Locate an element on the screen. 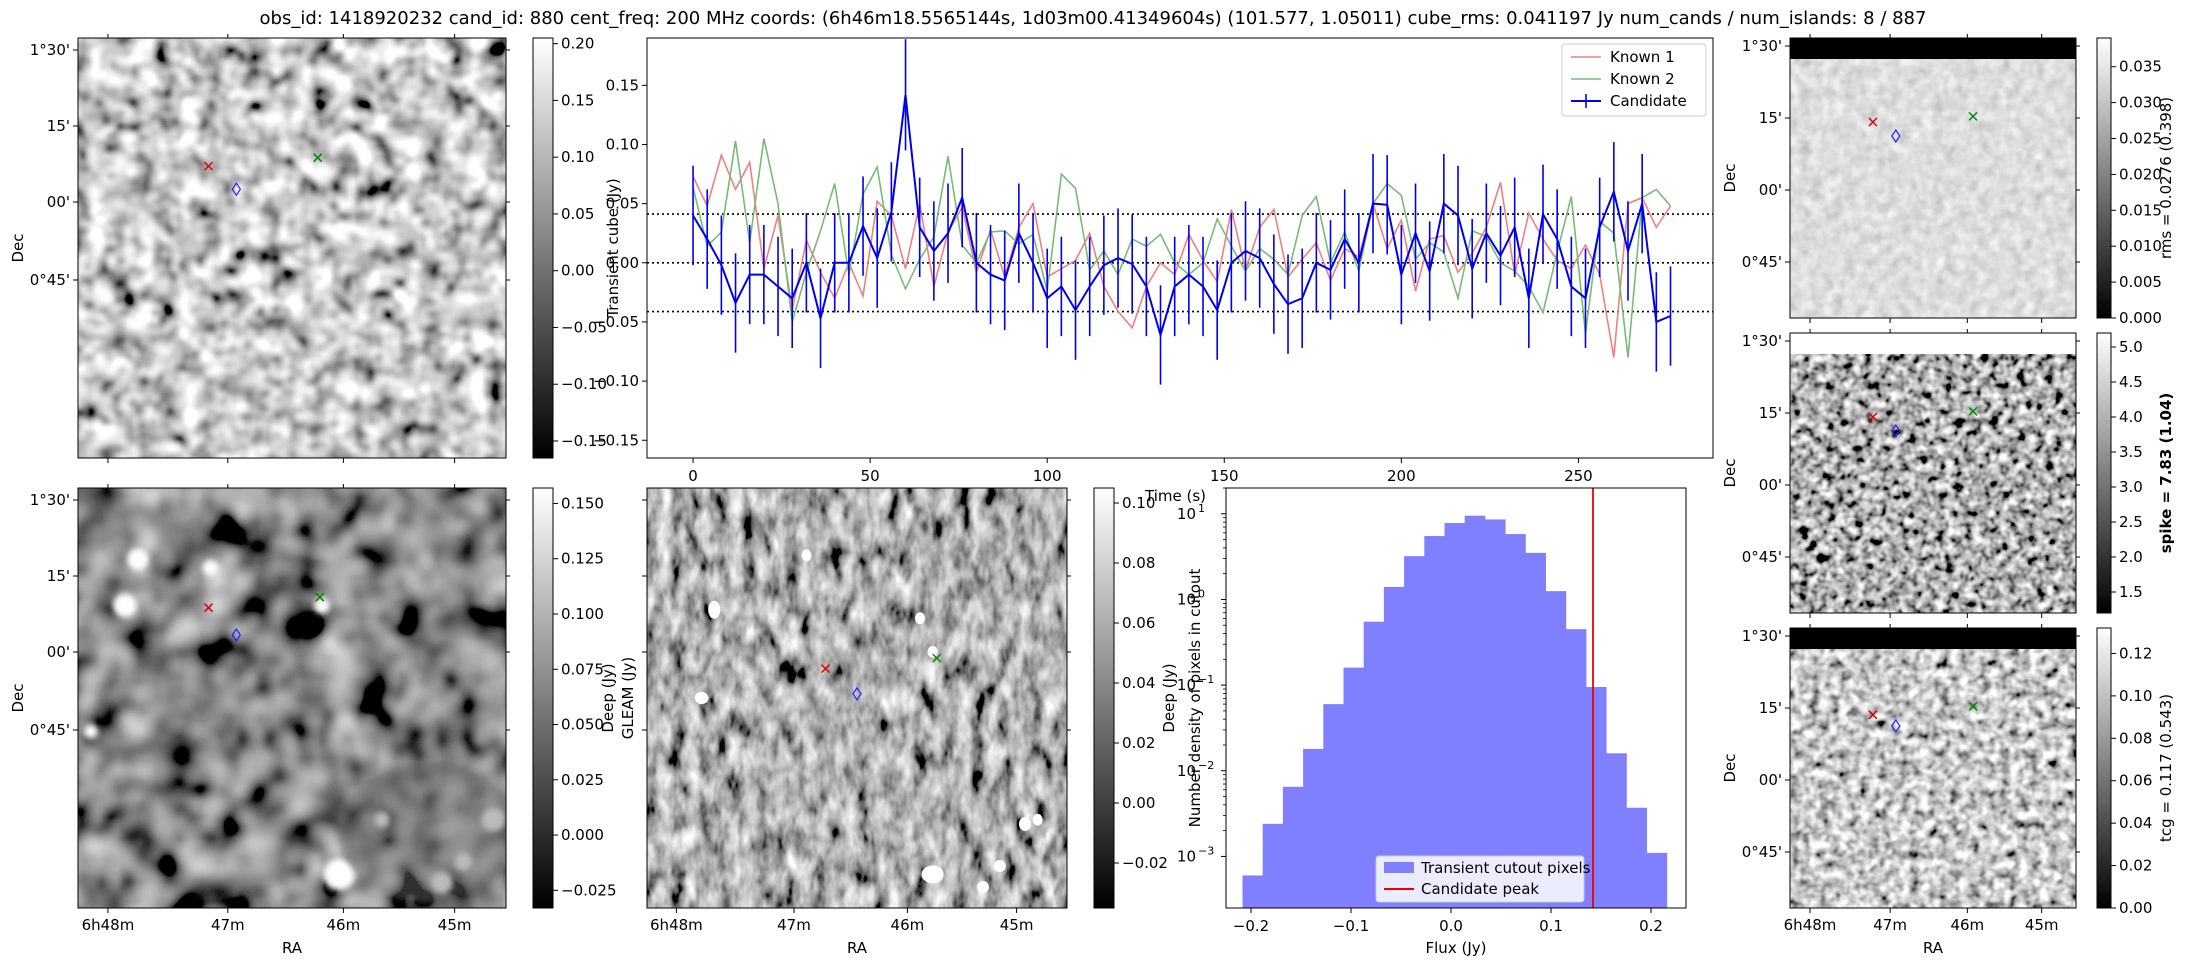  transient-frame is located at coordinates (292, 248).